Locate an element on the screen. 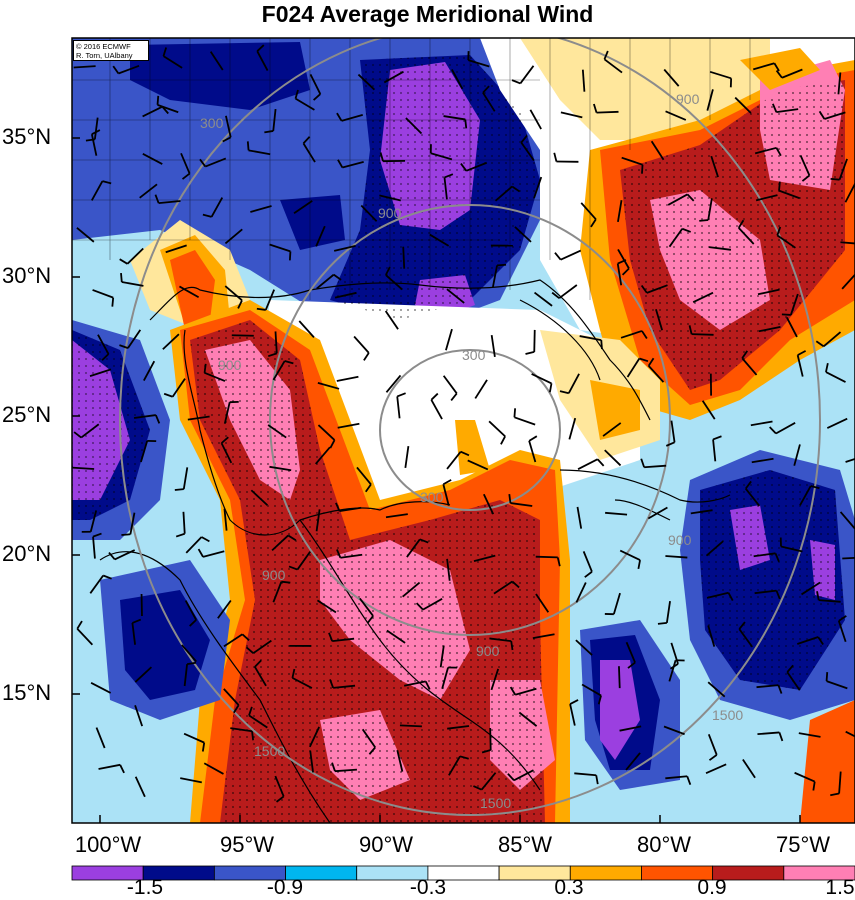  lon-label: 75°W is located at coordinates (803, 844).